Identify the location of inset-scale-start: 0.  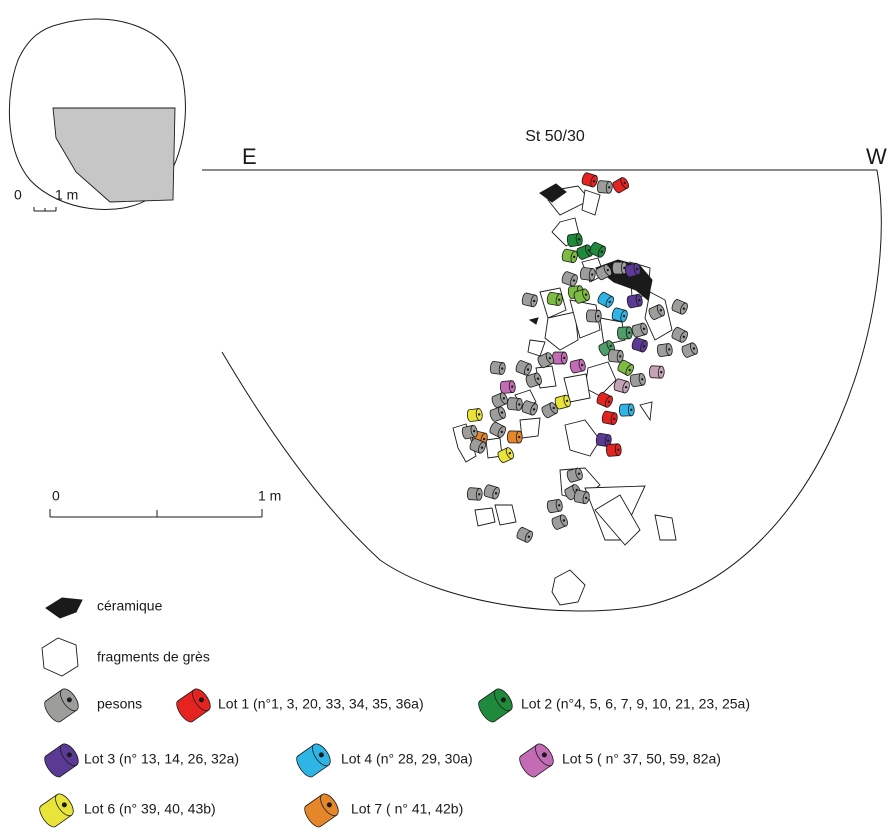
(18, 195).